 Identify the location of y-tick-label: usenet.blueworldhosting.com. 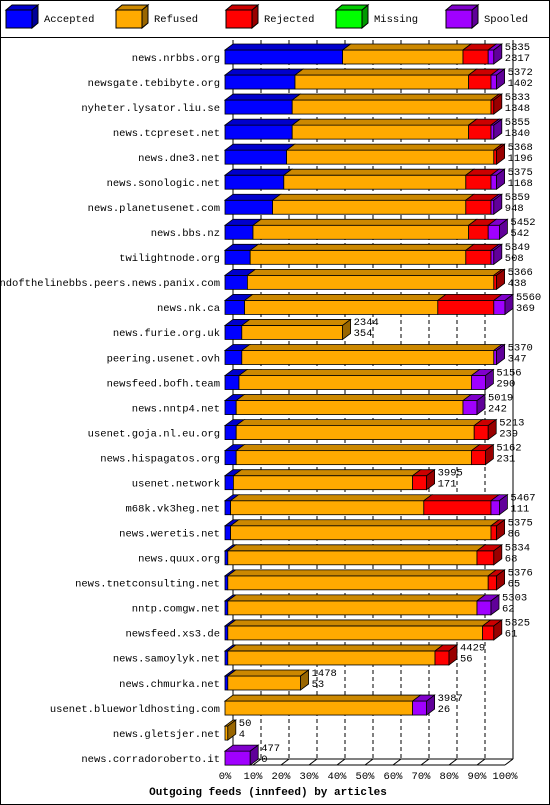
(135, 710).